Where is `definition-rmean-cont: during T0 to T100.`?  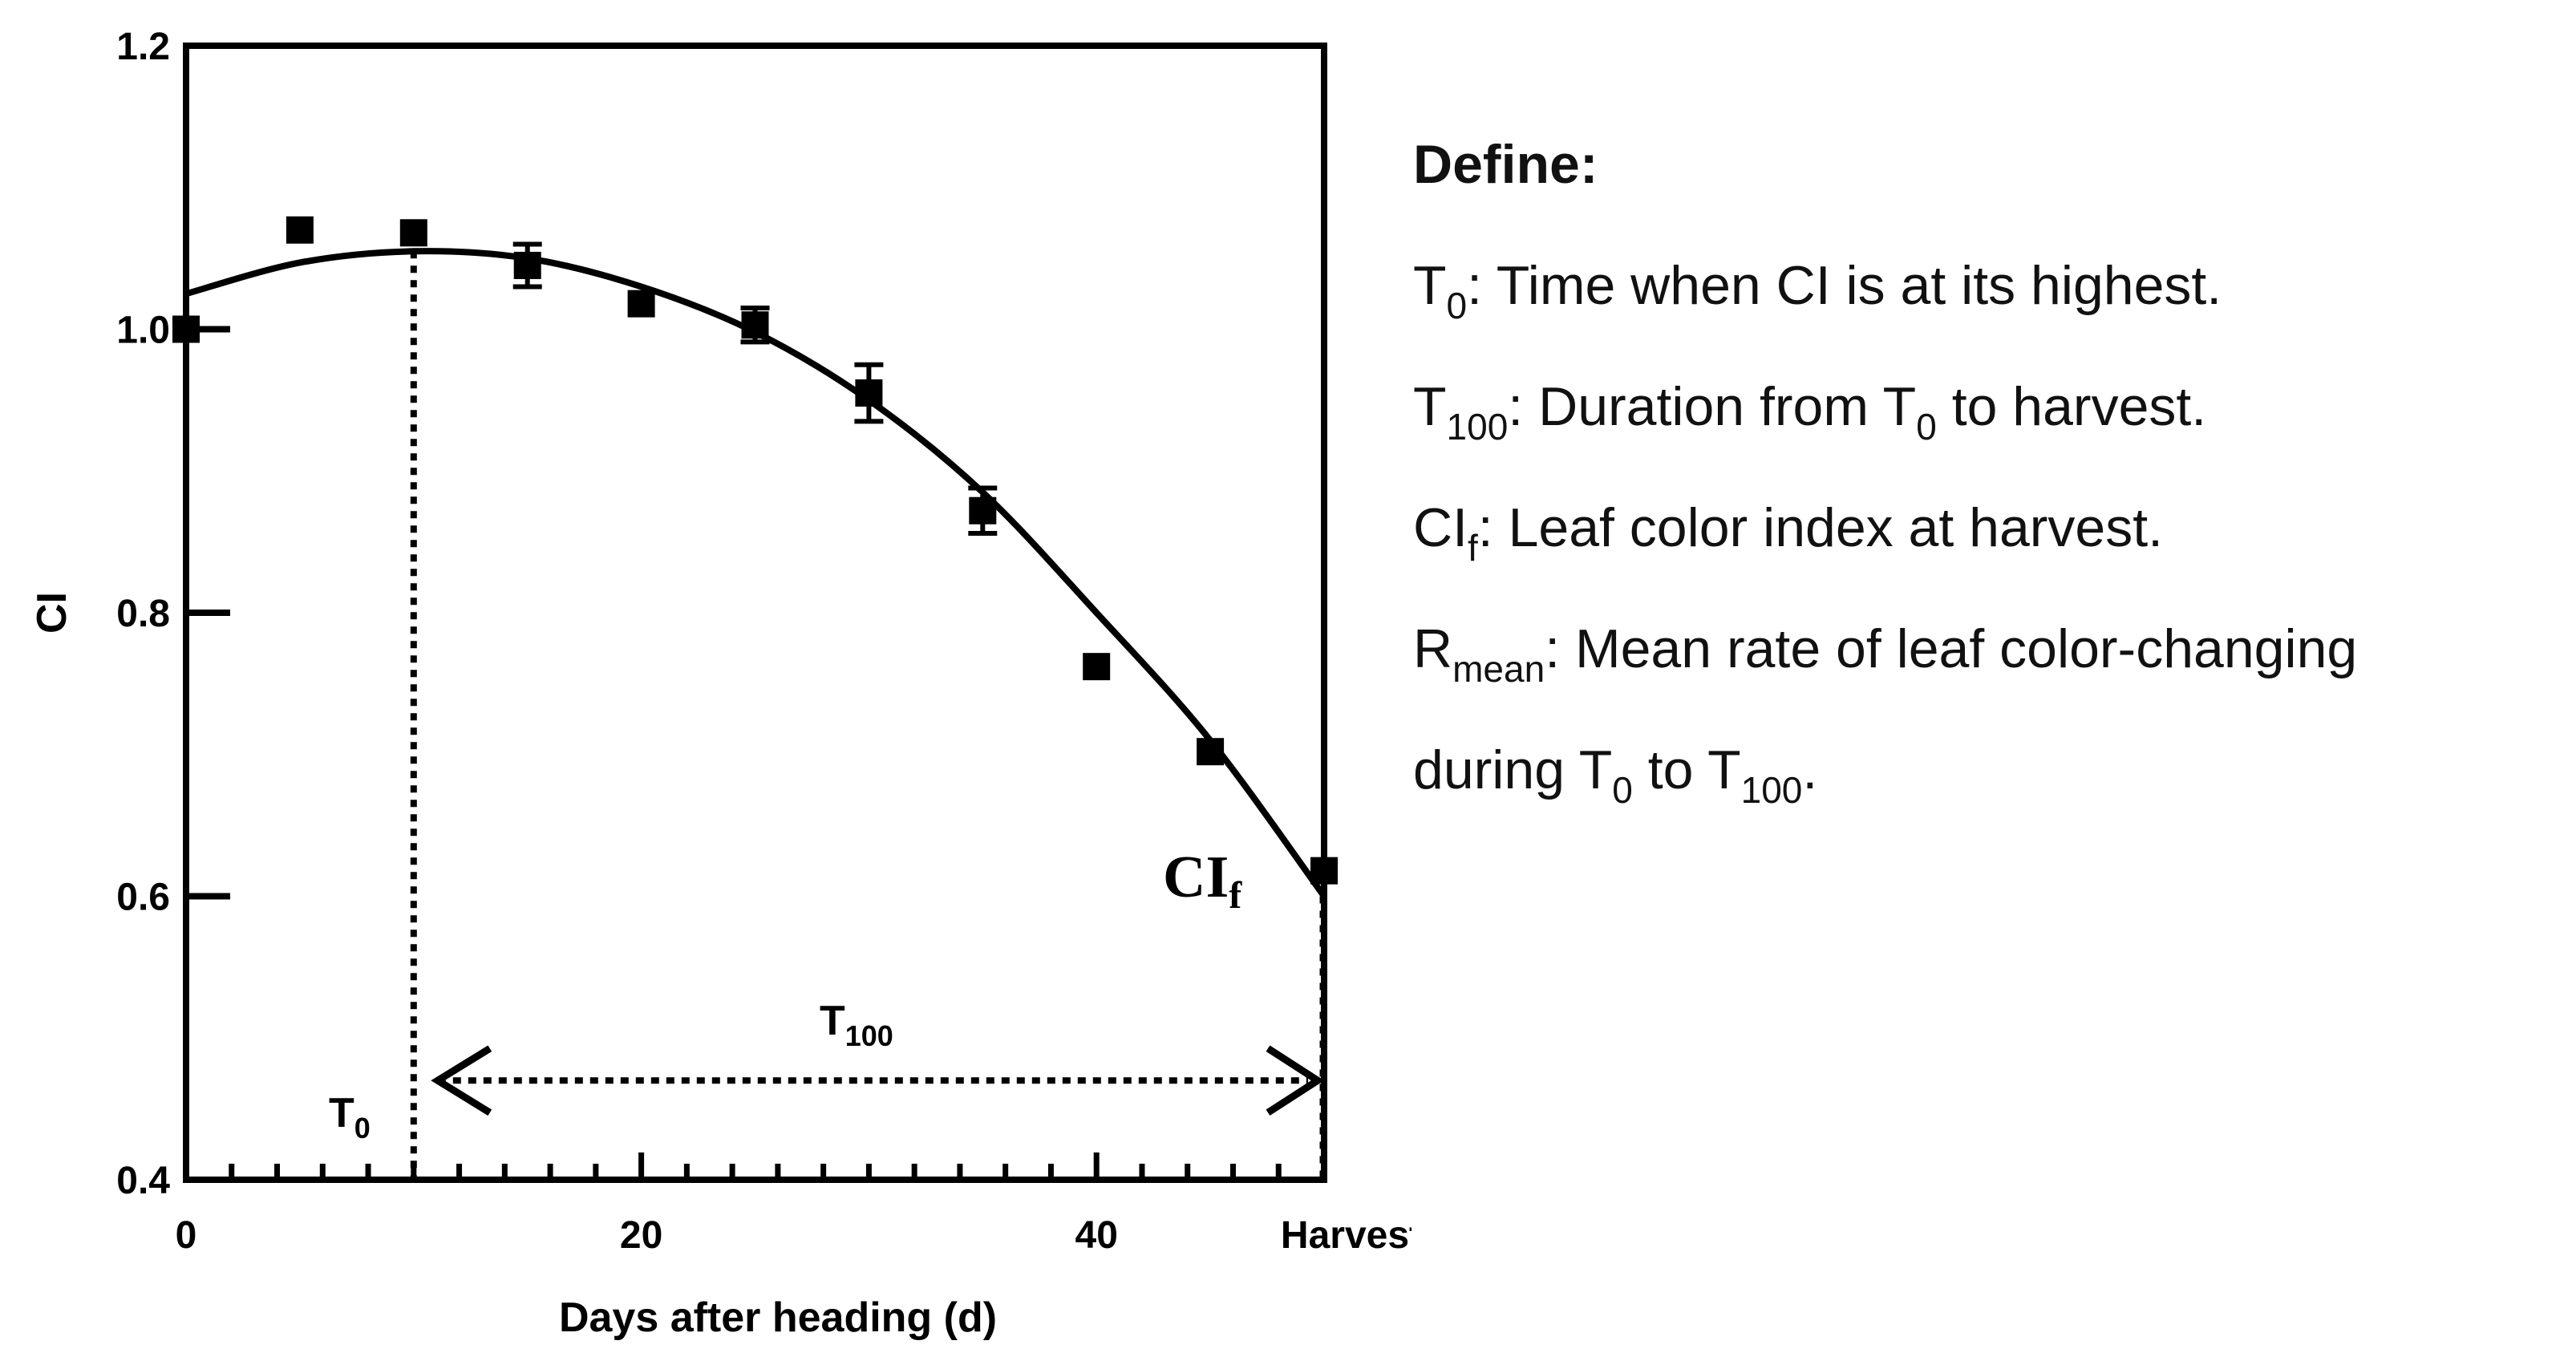
definition-rmean-cont: during T0 to T100. is located at coordinates (1885, 770).